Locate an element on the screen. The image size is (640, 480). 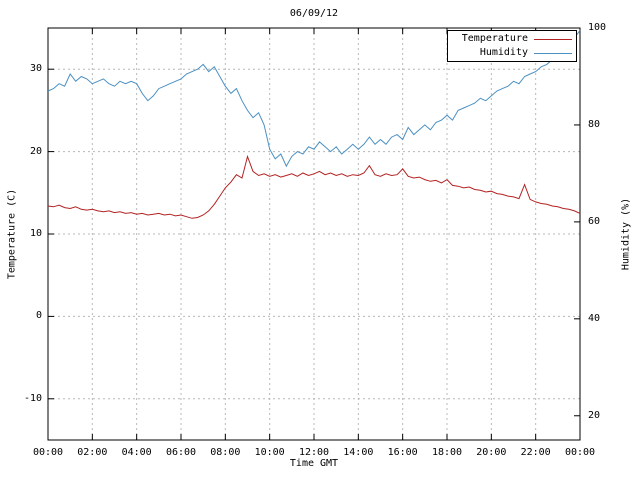
y-left-tick-label: 20 is located at coordinates (35, 151).